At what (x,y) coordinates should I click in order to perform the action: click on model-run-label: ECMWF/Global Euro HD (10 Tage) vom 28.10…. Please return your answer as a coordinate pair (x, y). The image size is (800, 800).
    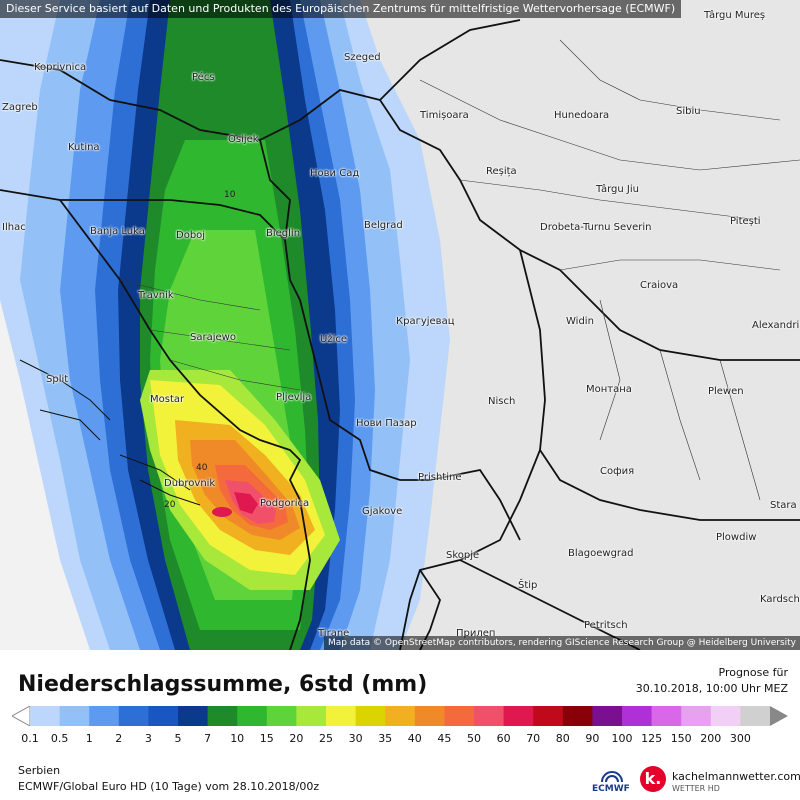
    Looking at the image, I should click on (169, 786).